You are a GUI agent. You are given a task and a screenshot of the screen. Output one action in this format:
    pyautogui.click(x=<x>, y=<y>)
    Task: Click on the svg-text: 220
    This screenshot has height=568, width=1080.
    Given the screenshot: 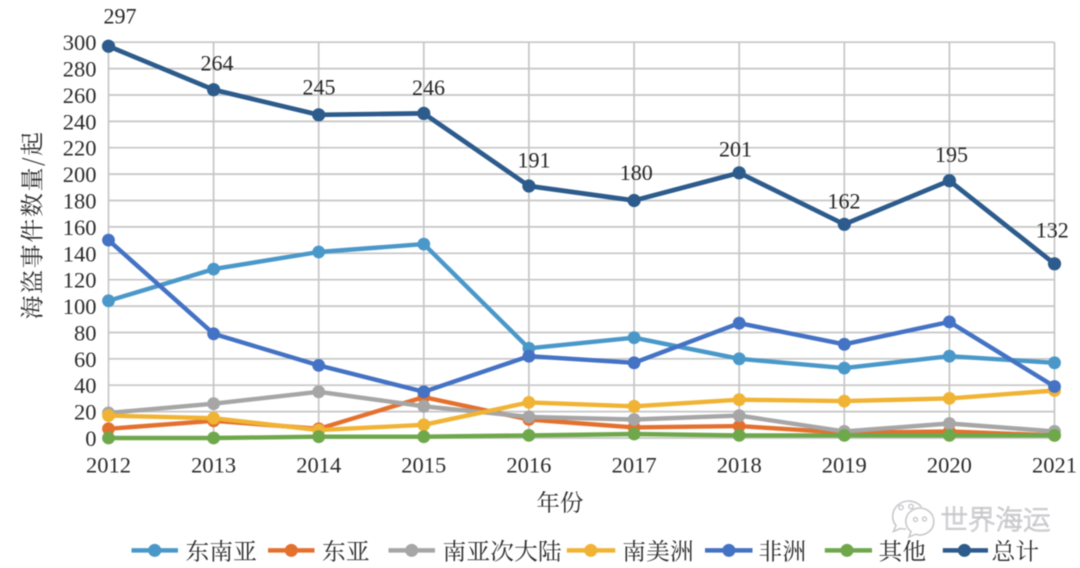 What is the action you would take?
    pyautogui.click(x=80, y=148)
    